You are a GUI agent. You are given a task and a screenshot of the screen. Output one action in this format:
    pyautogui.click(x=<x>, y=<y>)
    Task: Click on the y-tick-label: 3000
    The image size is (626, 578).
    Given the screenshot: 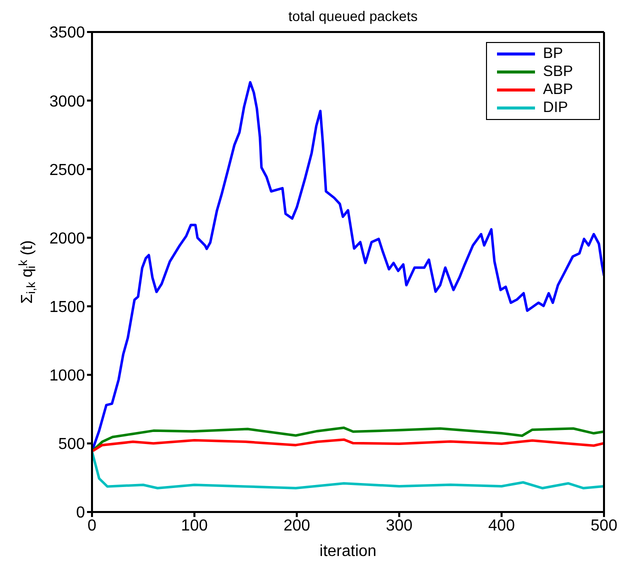 What is the action you would take?
    pyautogui.click(x=67, y=101)
    